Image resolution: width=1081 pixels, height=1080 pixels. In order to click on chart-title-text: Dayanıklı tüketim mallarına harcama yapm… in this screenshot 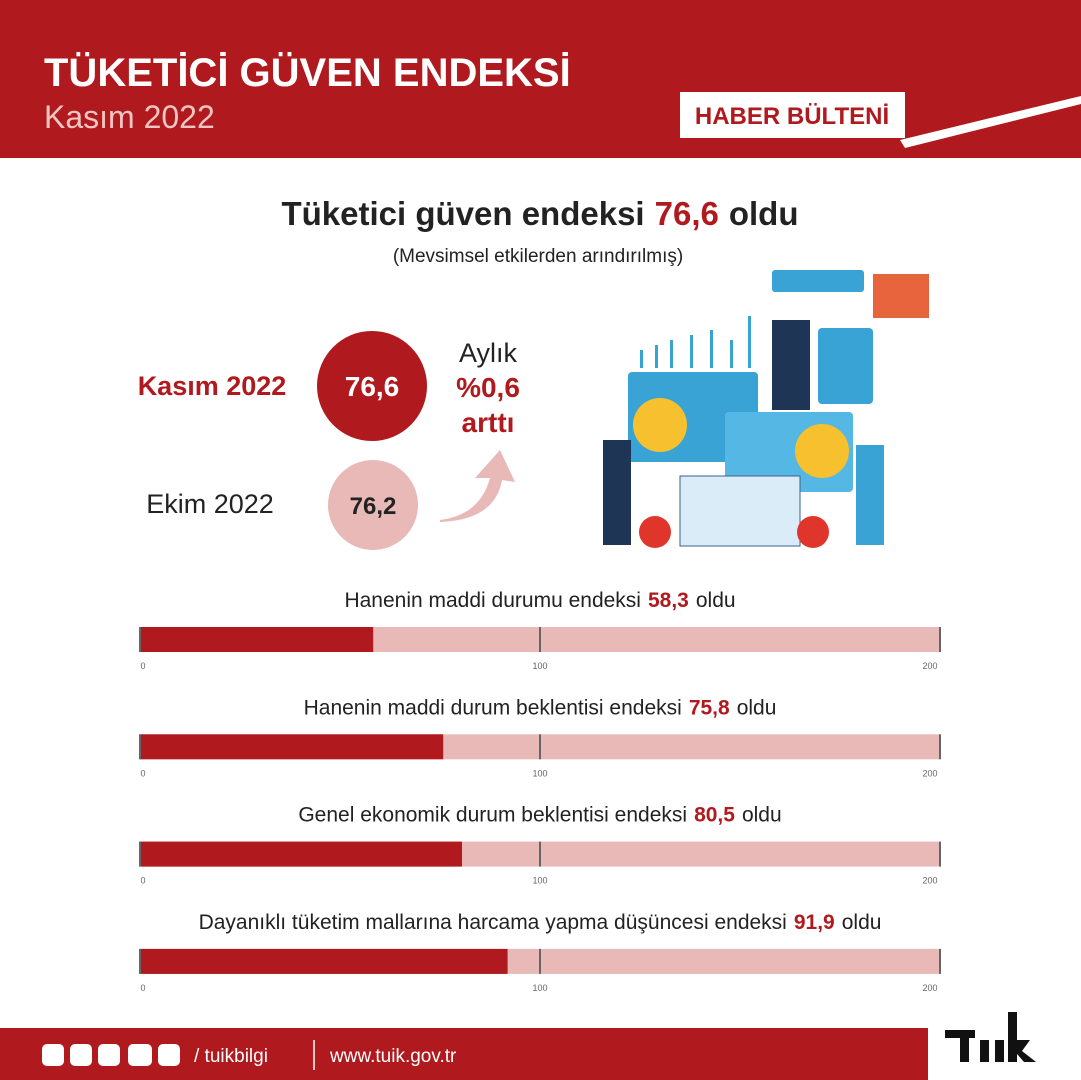, I will do `click(493, 922)`.